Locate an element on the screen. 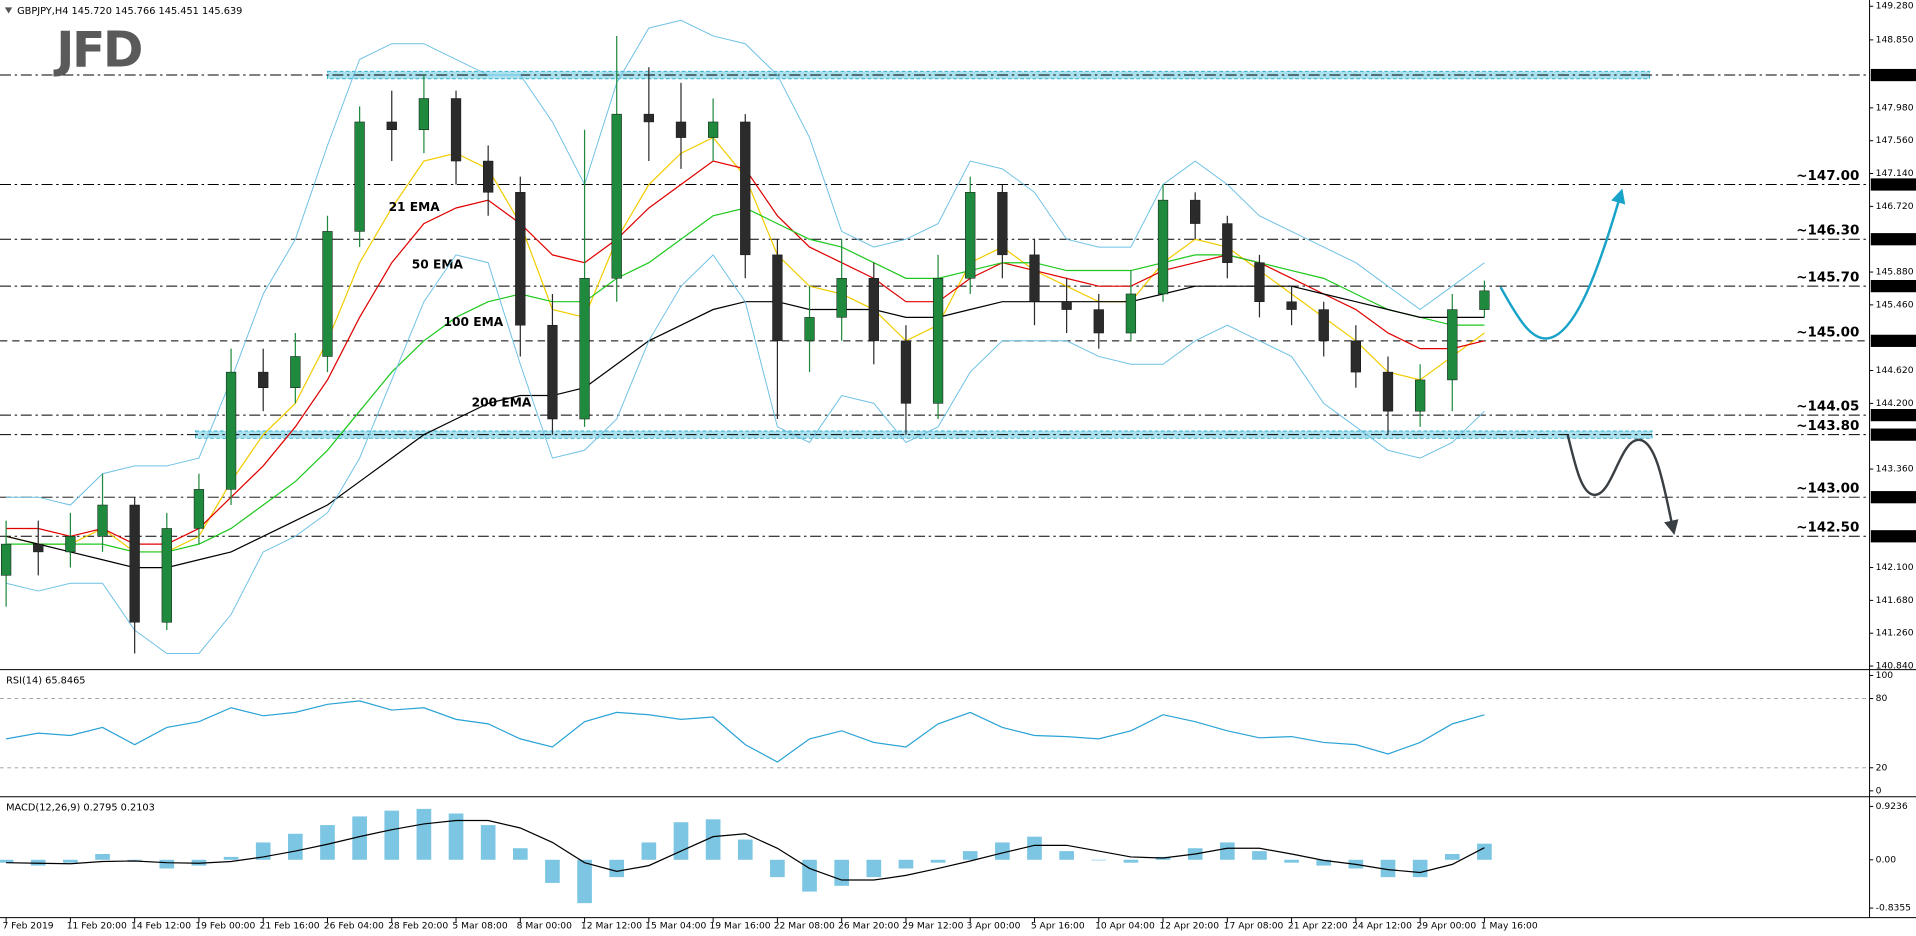  ema-label: 100 EMA is located at coordinates (474, 322).